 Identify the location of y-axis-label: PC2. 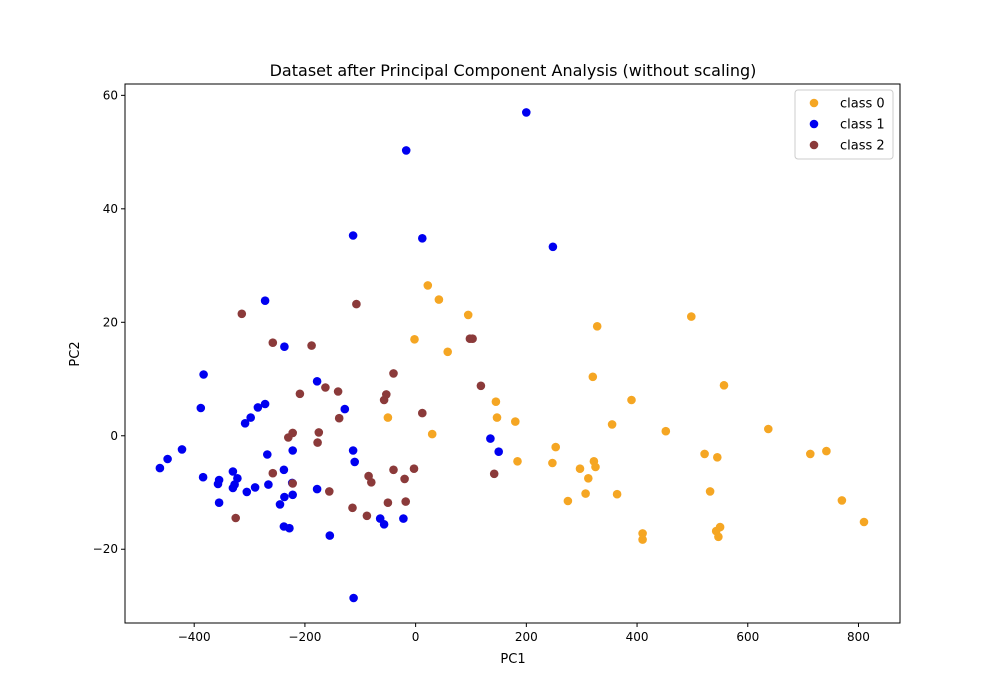
(75, 353).